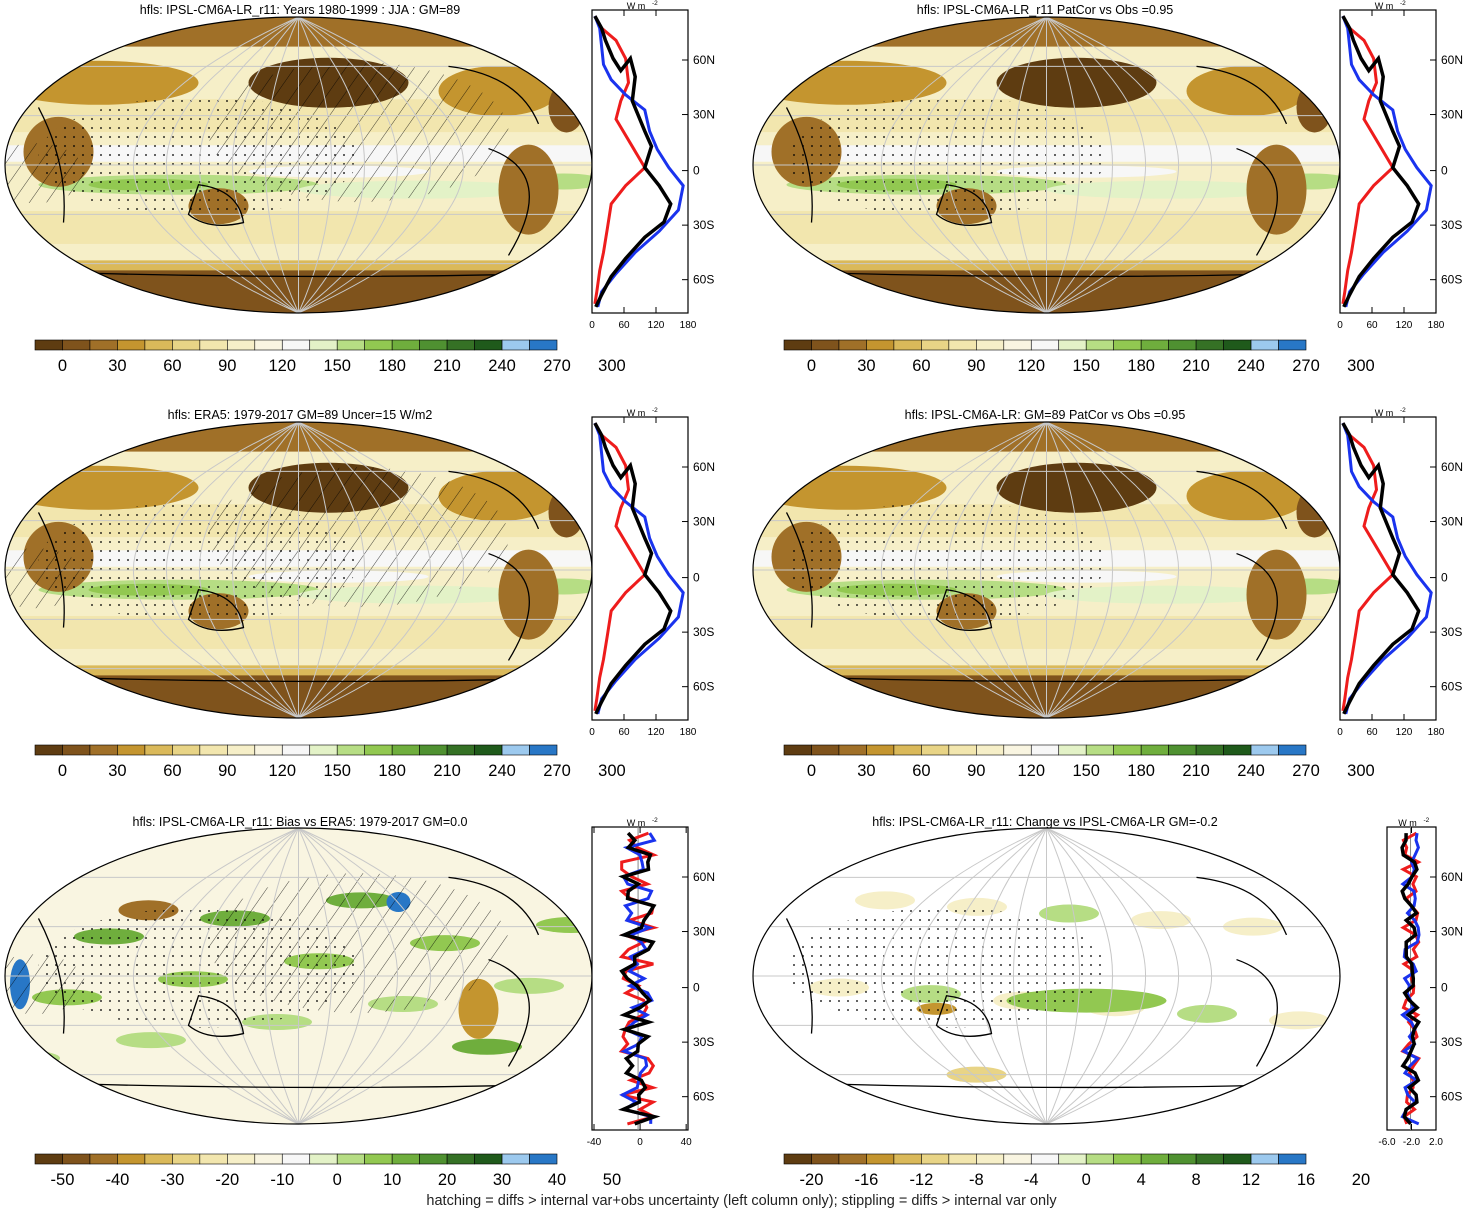 This screenshot has height=1215, width=1483. Describe the element at coordinates (612, 1180) in the screenshot. I see `colorbar-tick-label: 50` at that location.